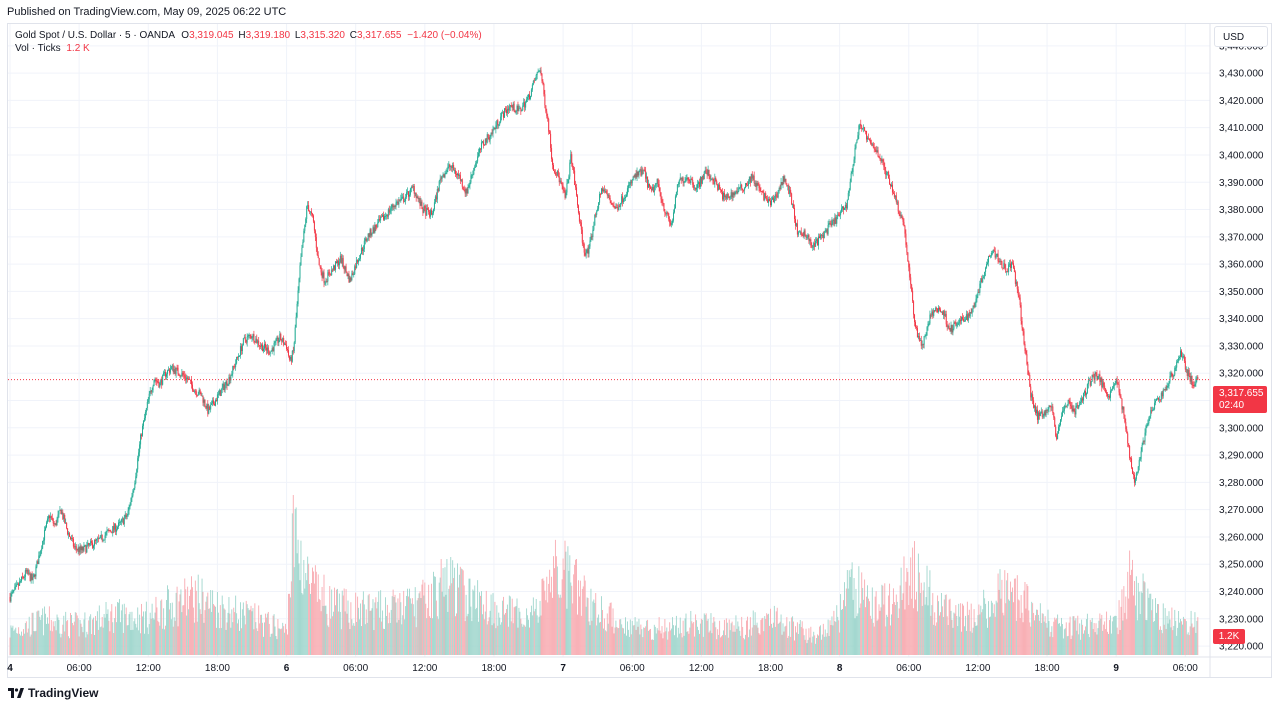  I want to click on y-tick-label: 3,320.000, so click(1241, 374).